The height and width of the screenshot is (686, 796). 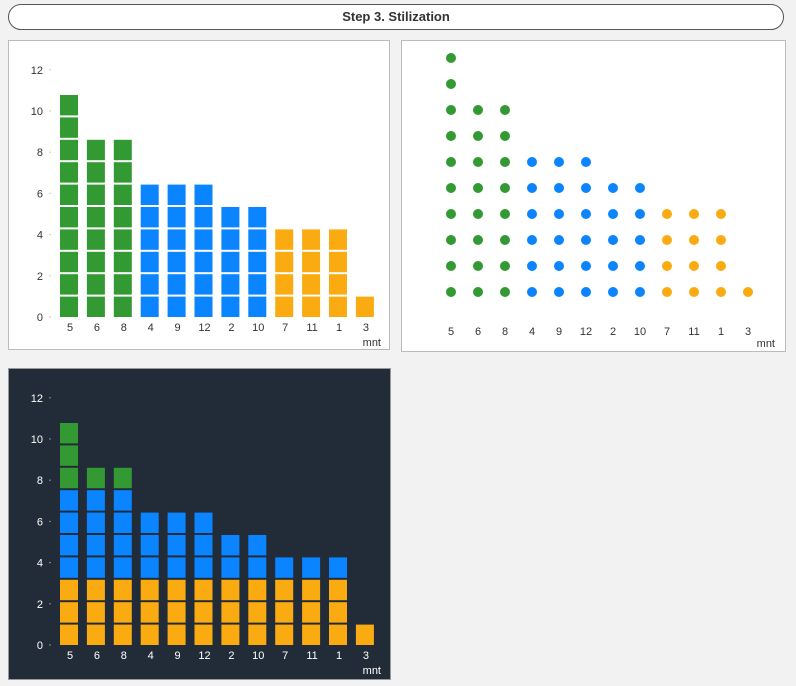 I want to click on x-tick-label: 4, so click(x=151, y=328).